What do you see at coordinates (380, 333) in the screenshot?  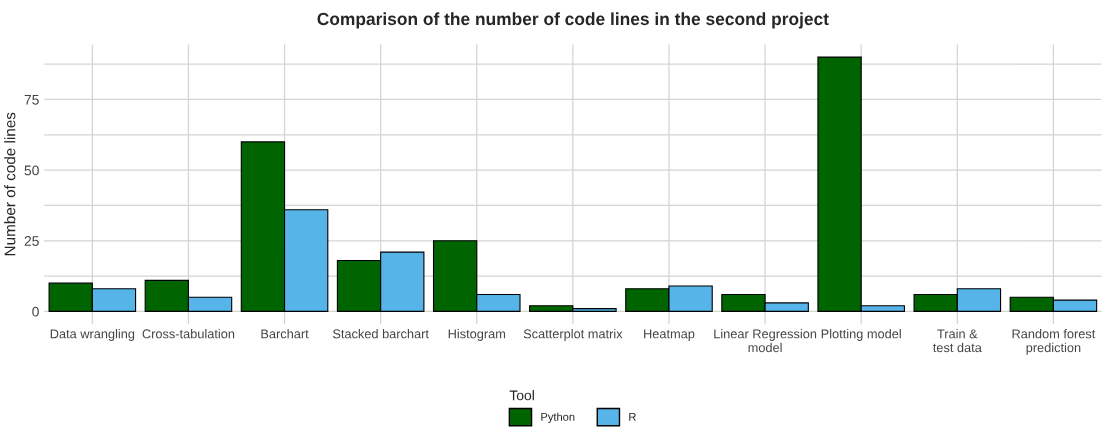 I see `x-tick-label: Stacked barchart` at bounding box center [380, 333].